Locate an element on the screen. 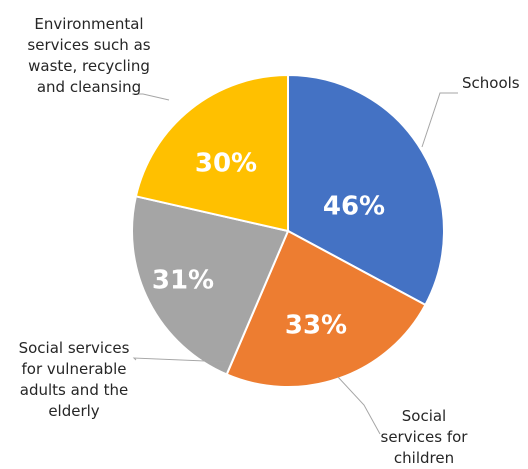 This screenshot has height=469, width=528. category-label-line: services such as is located at coordinates (88, 45).